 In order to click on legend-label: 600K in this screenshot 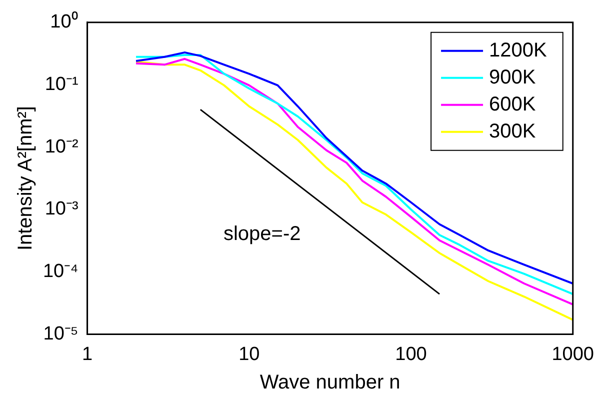, I will do `click(512, 104)`.